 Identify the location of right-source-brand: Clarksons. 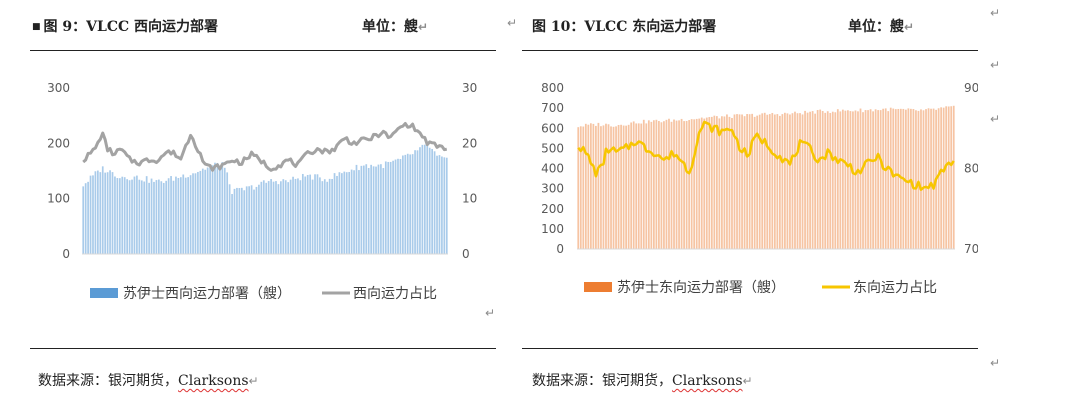
(707, 381).